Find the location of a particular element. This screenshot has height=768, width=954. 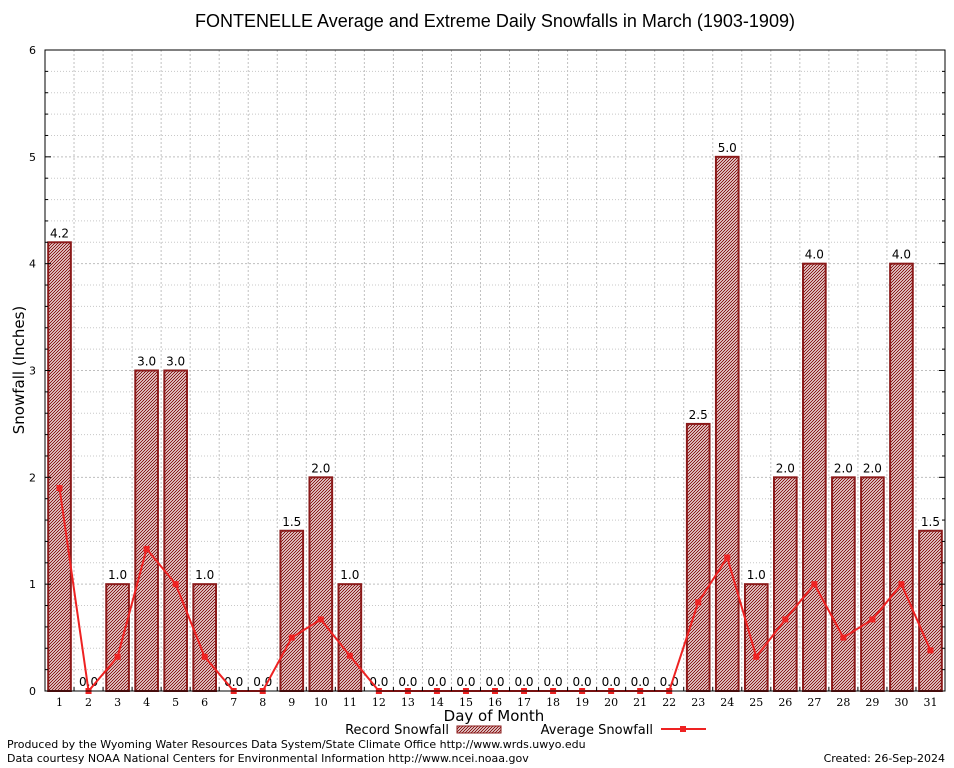

x-tick-label: 16 is located at coordinates (495, 702).